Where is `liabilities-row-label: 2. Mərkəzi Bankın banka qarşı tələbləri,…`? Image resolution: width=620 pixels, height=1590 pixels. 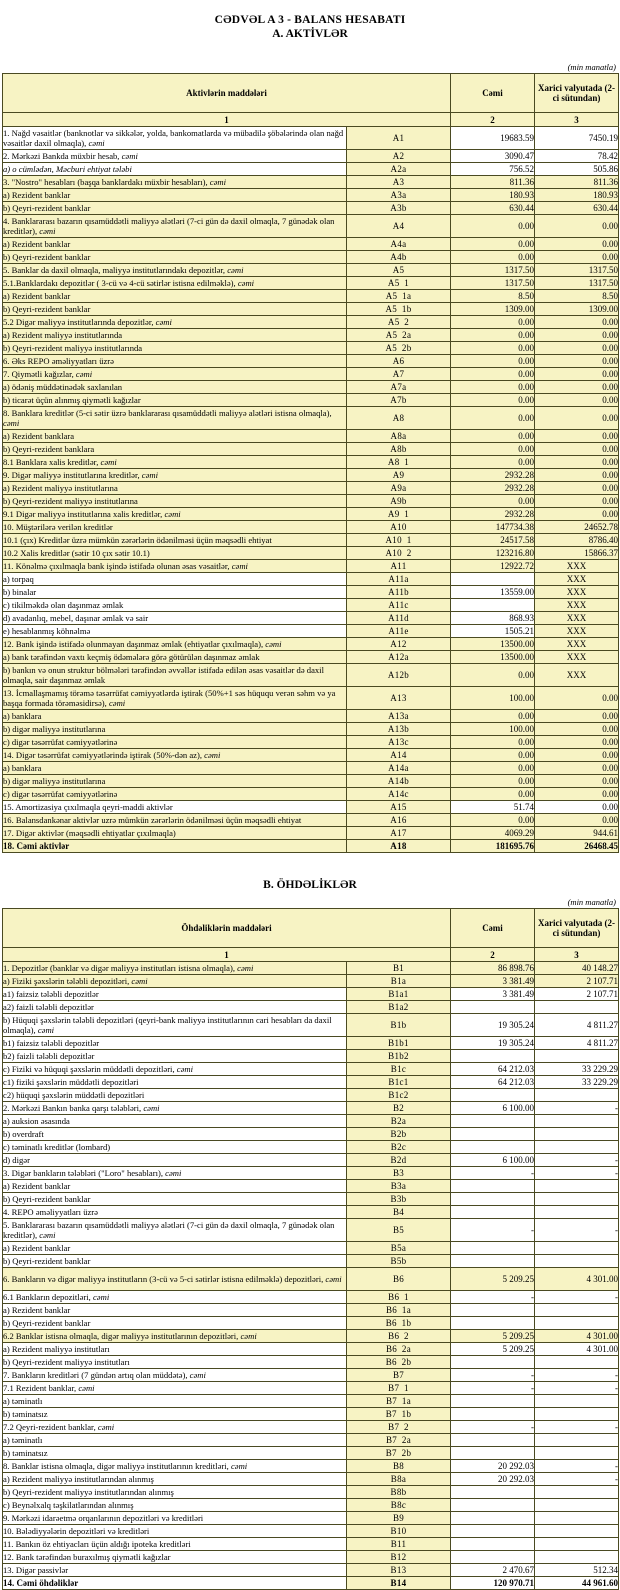
liabilities-row-label: 2. Mərkəzi Bankın banka qarşı tələbləri,… is located at coordinates (174, 1108).